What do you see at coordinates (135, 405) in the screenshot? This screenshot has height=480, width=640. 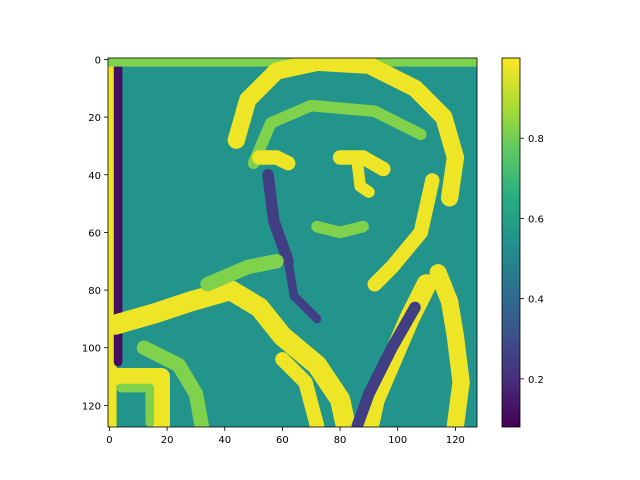 I see `edge-box-inner` at bounding box center [135, 405].